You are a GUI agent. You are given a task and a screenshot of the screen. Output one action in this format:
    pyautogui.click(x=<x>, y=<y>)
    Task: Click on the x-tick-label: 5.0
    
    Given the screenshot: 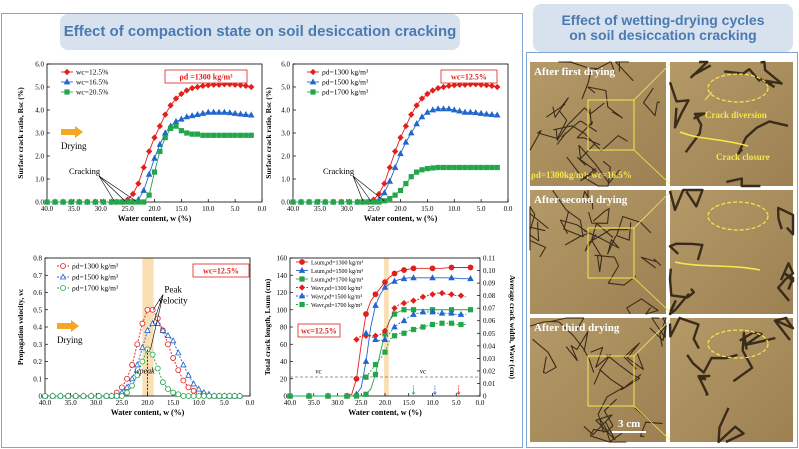 What is the action you would take?
    pyautogui.click(x=235, y=209)
    